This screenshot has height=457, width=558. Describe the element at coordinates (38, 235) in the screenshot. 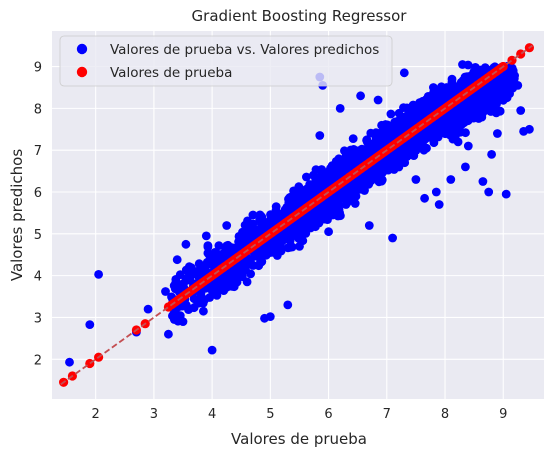

I see `y-tick-label: 5` at that location.